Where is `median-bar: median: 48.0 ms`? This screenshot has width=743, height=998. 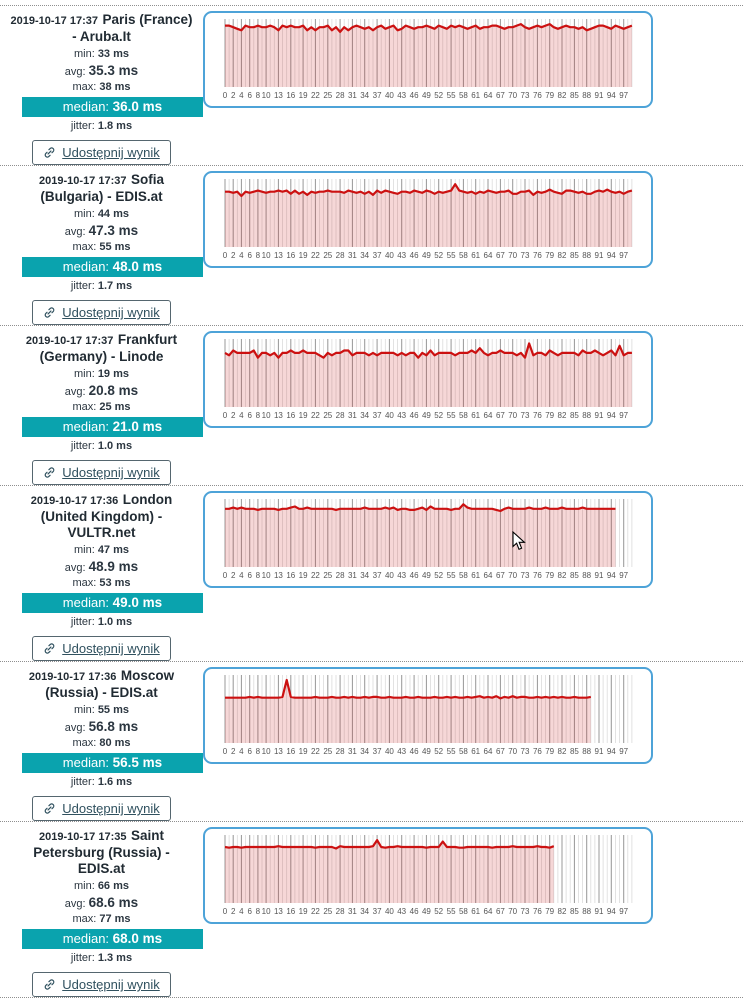 median-bar: median: 48.0 ms is located at coordinates (112, 267).